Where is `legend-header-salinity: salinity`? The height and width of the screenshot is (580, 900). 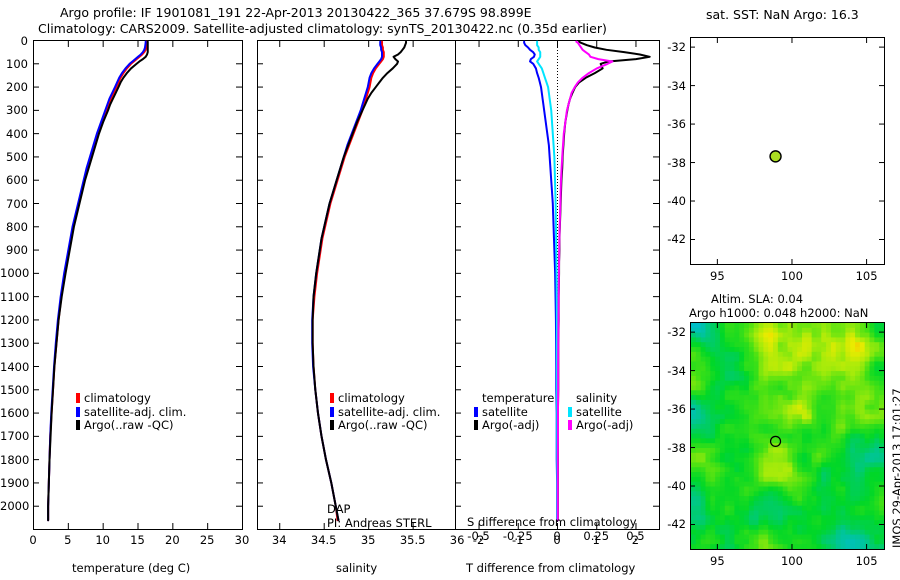 legend-header-salinity: salinity is located at coordinates (597, 398).